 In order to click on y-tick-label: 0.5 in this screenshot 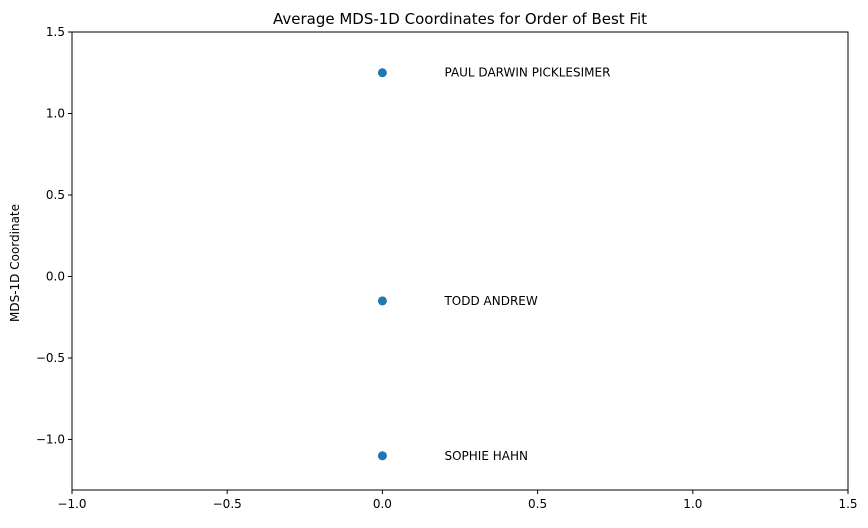, I will do `click(55, 195)`.